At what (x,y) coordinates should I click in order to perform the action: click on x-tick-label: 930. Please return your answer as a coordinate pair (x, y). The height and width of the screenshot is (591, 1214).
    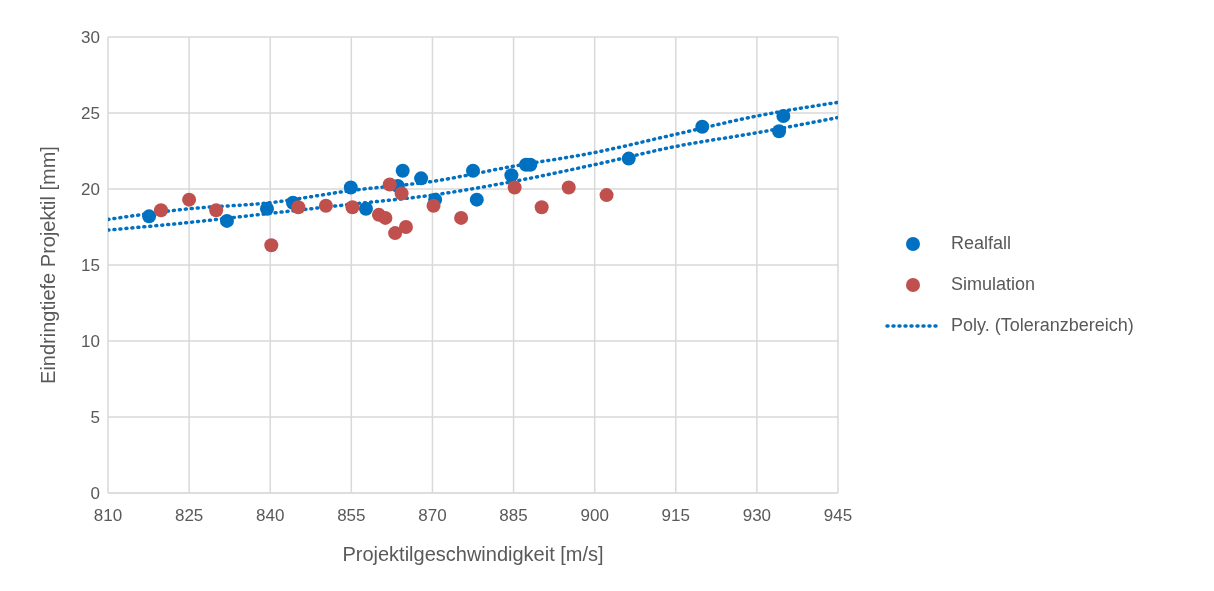
    Looking at the image, I should click on (757, 516).